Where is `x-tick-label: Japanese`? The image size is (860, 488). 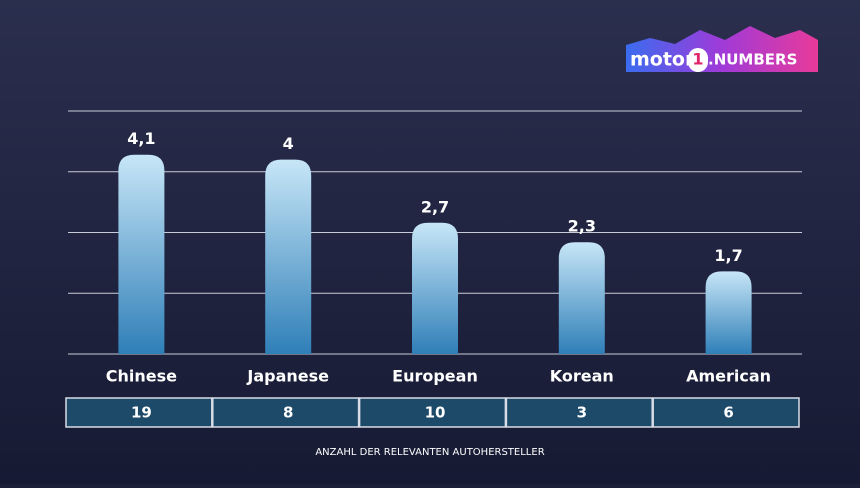
x-tick-label: Japanese is located at coordinates (287, 376).